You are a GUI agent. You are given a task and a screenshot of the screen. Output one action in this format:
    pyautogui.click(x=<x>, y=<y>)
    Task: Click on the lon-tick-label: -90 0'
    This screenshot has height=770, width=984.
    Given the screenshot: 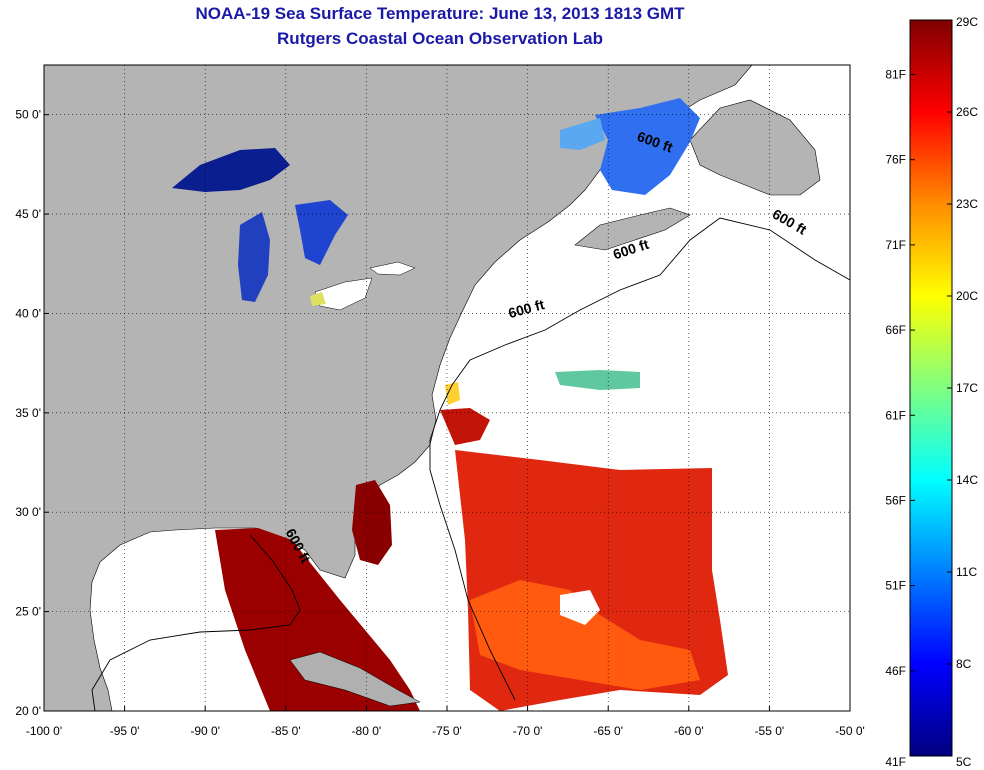 What is the action you would take?
    pyautogui.click(x=205, y=731)
    